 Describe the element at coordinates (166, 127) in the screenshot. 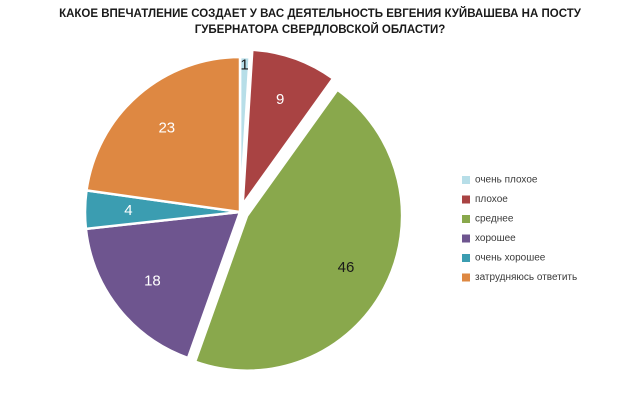

I see `data-label-затрудняюсь-ответить: 23` at that location.